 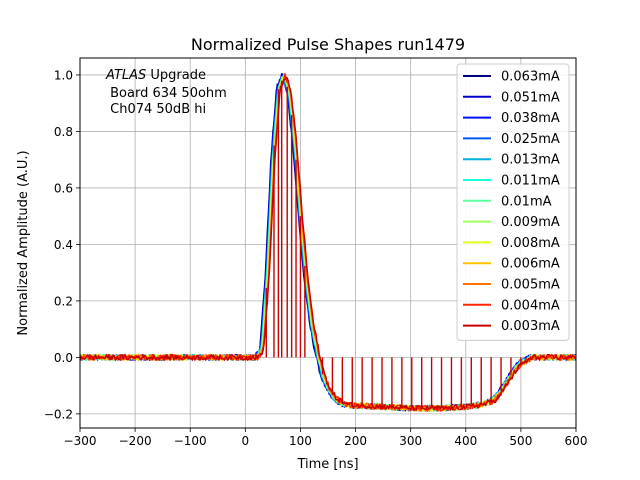 I want to click on x-tick-label: 200, so click(x=355, y=441).